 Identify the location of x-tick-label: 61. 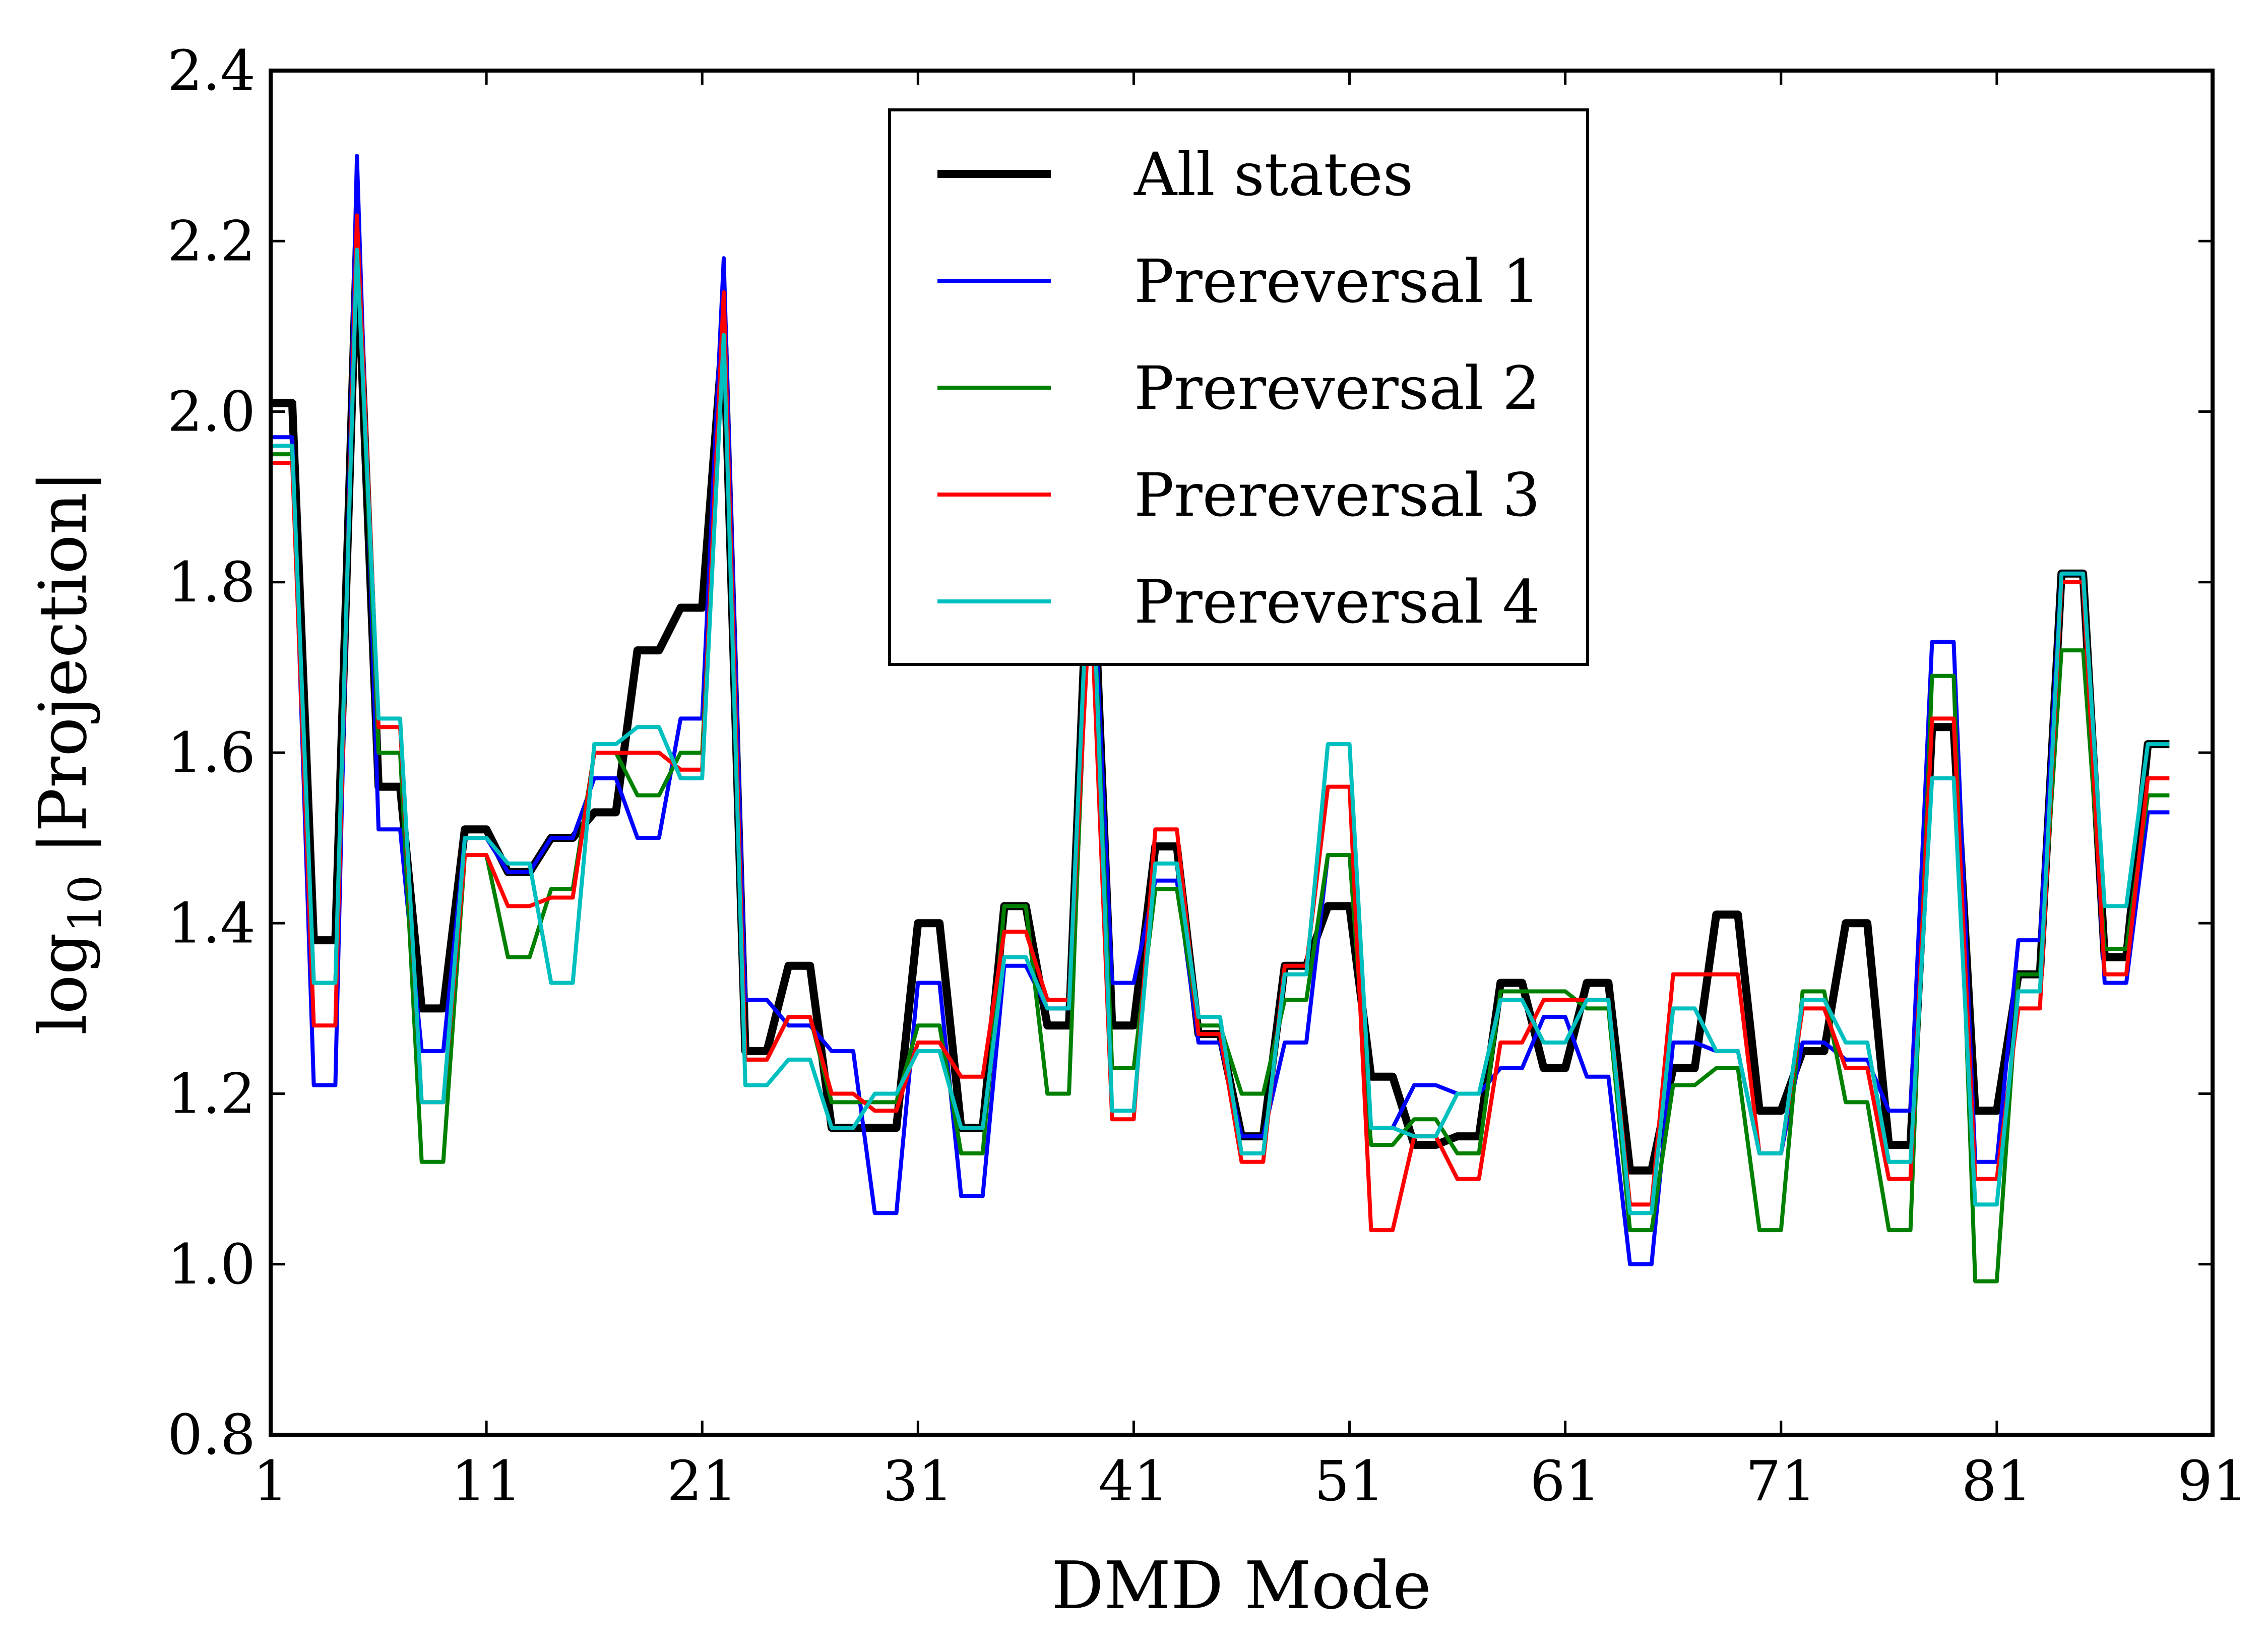
(1565, 1481).